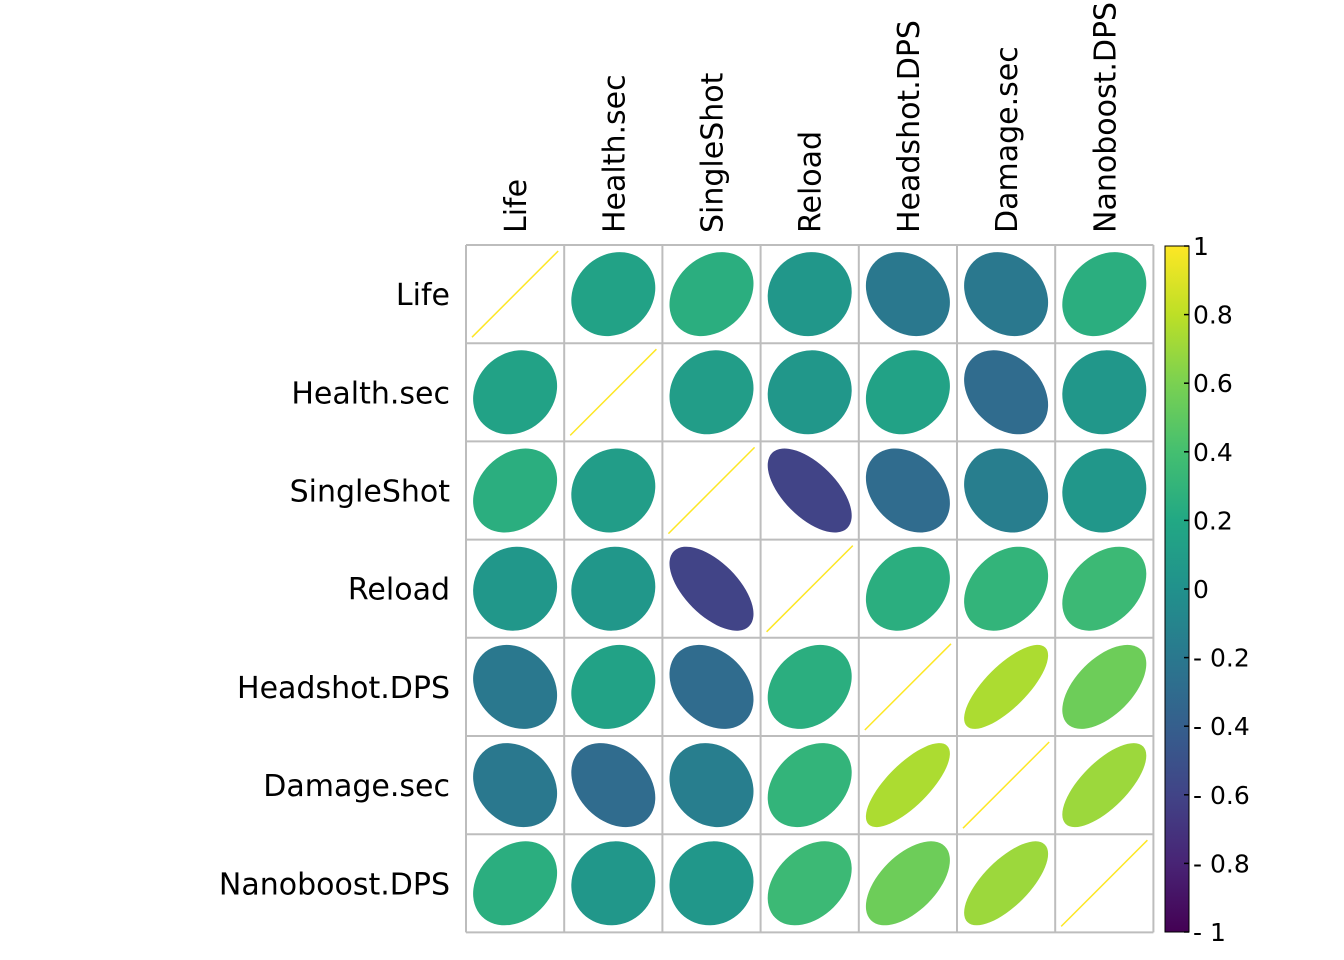  Describe the element at coordinates (1201, 246) in the screenshot. I see `colorbar-tick-label: 1` at that location.